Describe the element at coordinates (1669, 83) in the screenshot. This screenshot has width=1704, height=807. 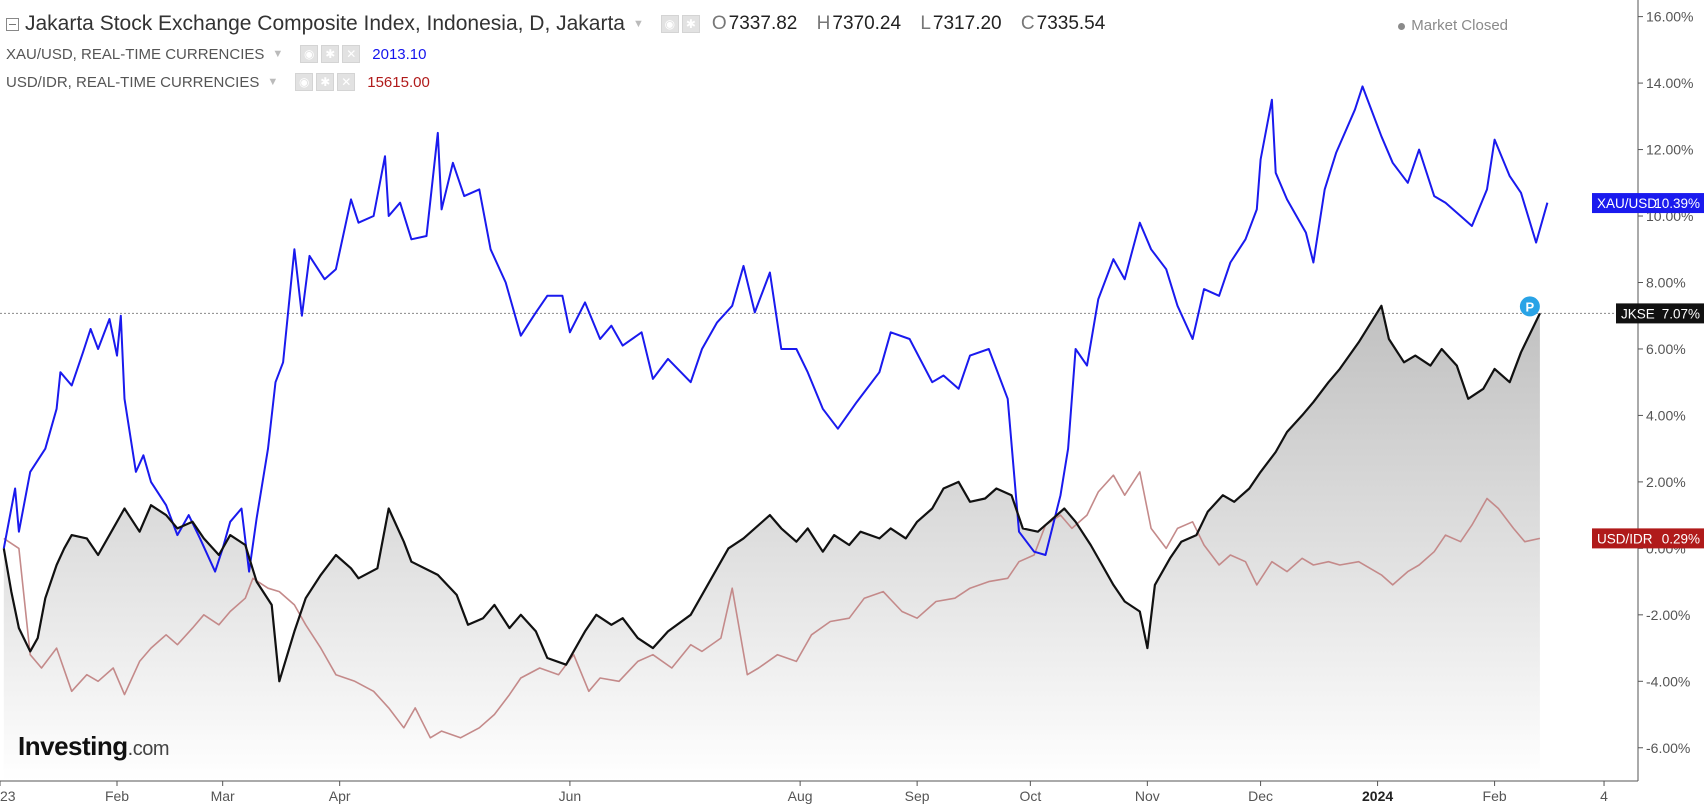
I see `y-tick-label: 14.00%` at that location.